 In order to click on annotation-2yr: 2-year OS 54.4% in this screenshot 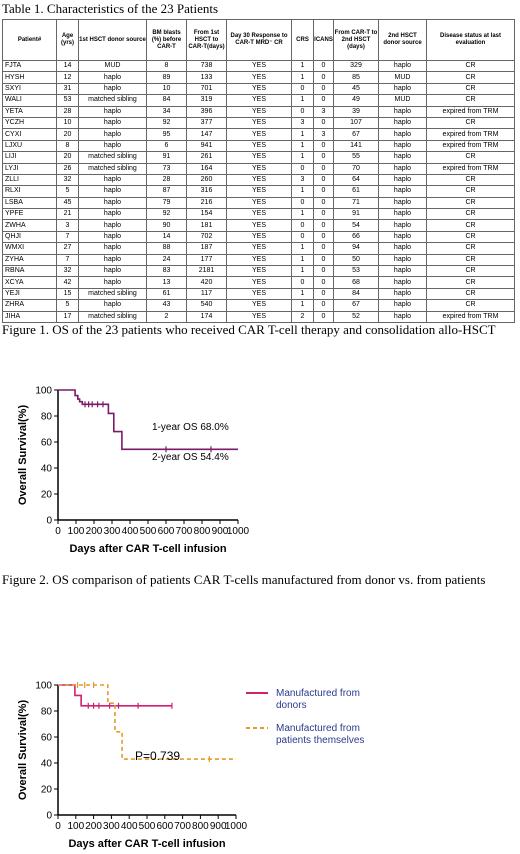, I will do `click(190, 457)`.